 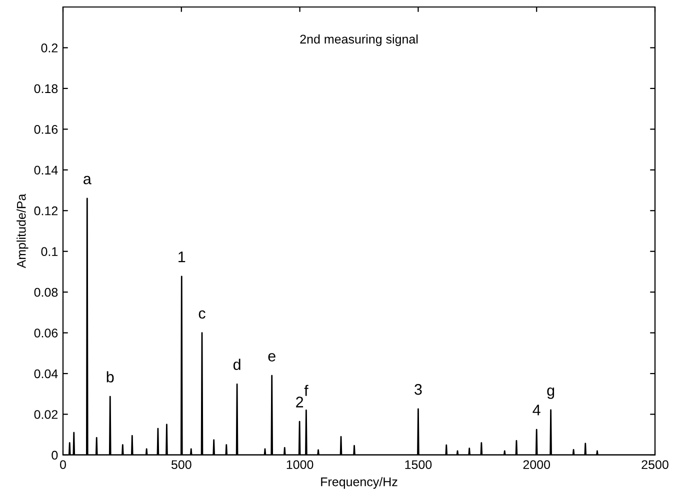 What do you see at coordinates (46, 292) in the screenshot?
I see `y-tick-label: 0.08` at bounding box center [46, 292].